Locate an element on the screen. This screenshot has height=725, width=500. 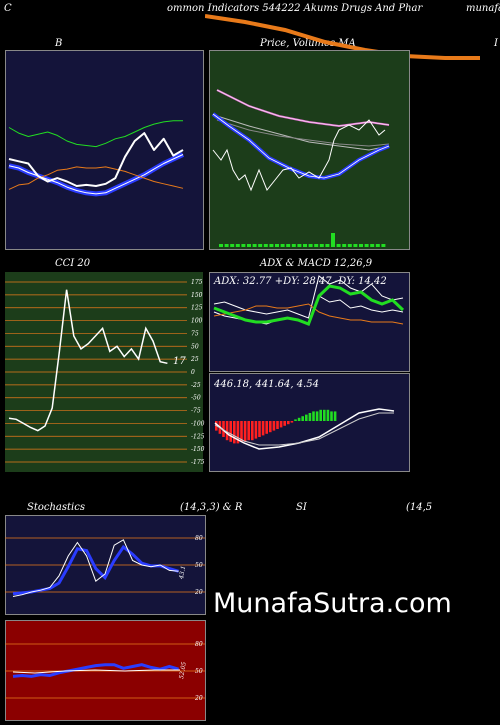
bollinger-upper-line is located at coordinates (95, 134).